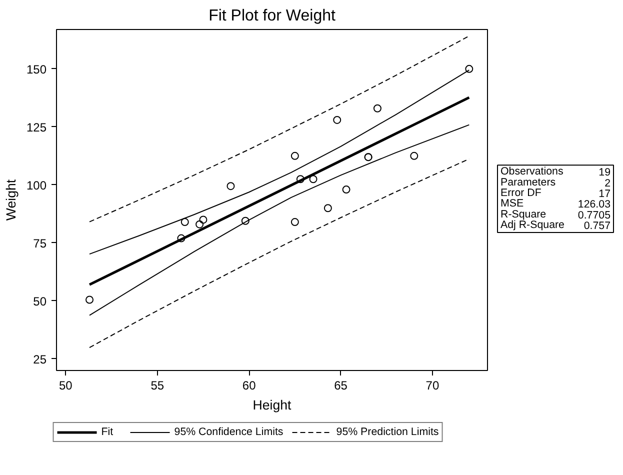 Image resolution: width=623 pixels, height=475 pixels. What do you see at coordinates (40, 301) in the screenshot?
I see `y-tick-label: 50` at bounding box center [40, 301].